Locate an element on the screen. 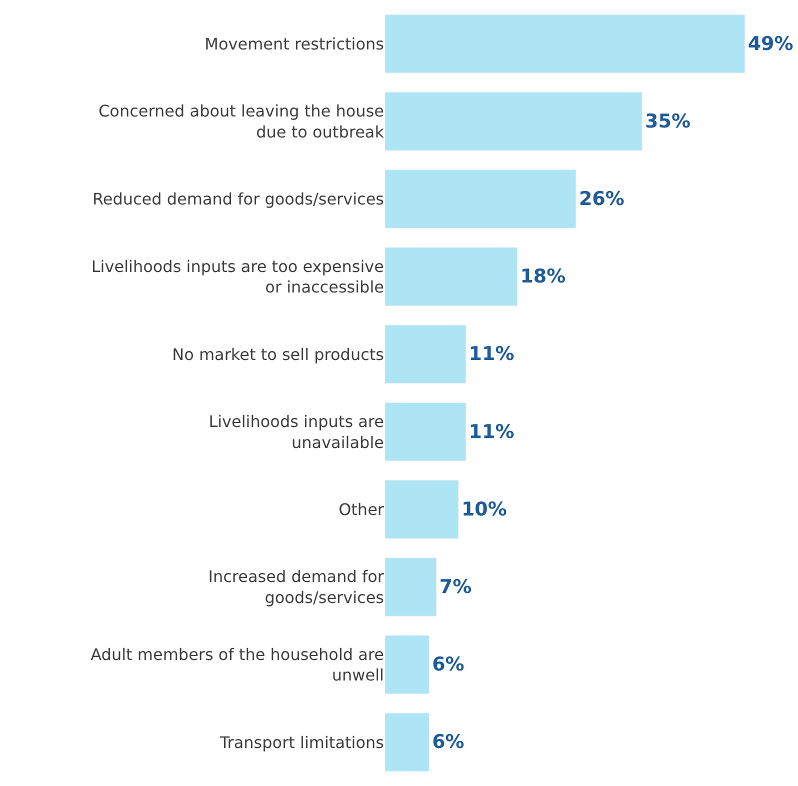  y-tick-label: Increased demand for goods/services is located at coordinates (296, 587).